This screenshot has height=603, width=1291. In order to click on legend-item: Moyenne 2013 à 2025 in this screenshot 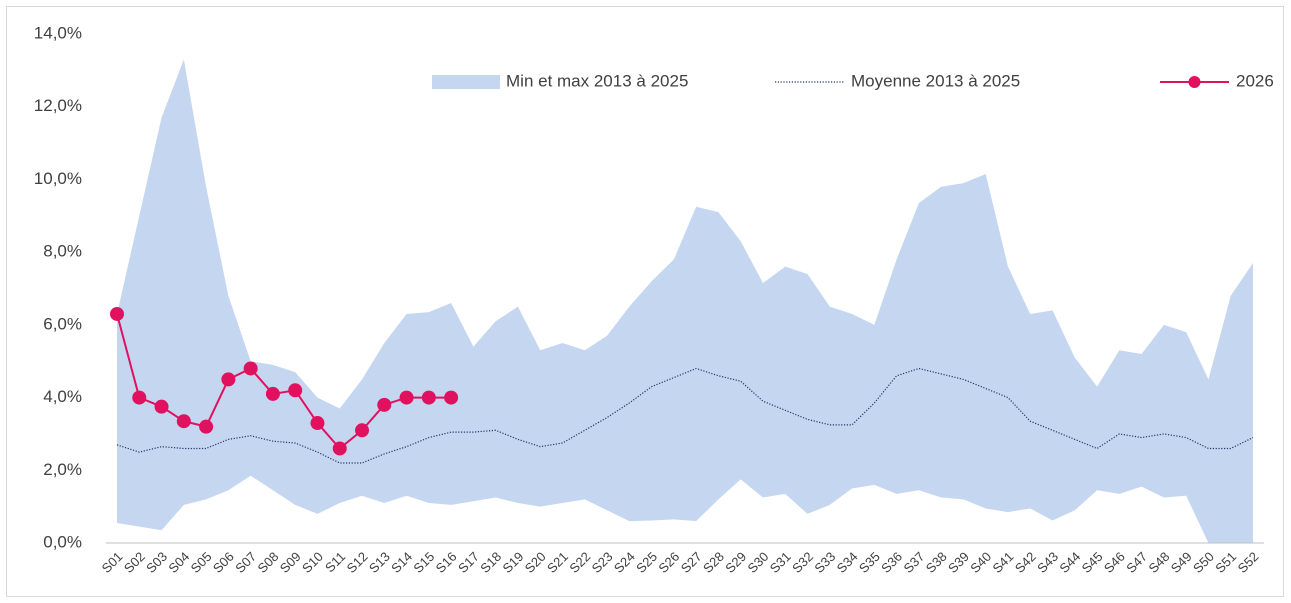, I will do `click(897, 80)`.